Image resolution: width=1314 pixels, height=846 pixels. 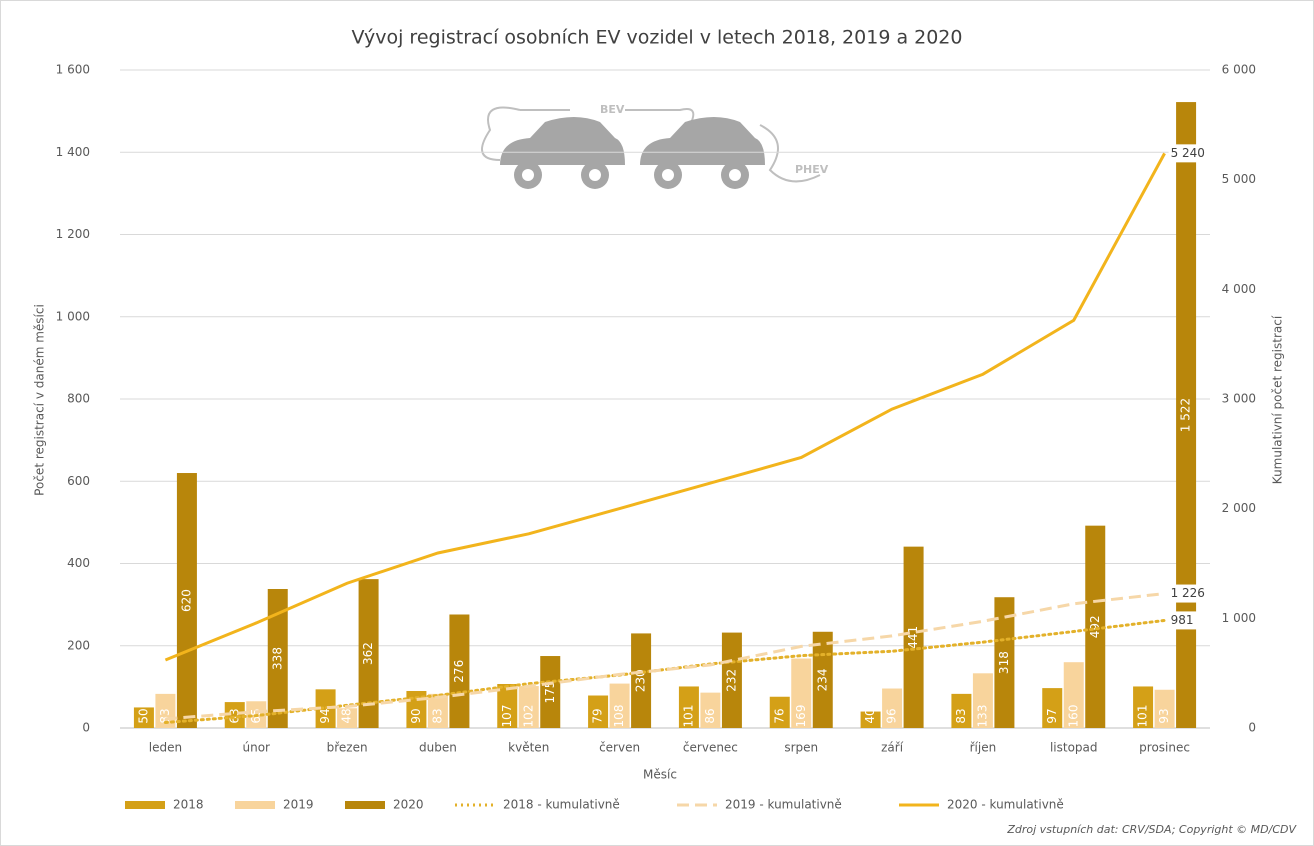 I want to click on data-label: 338, so click(x=277, y=658).